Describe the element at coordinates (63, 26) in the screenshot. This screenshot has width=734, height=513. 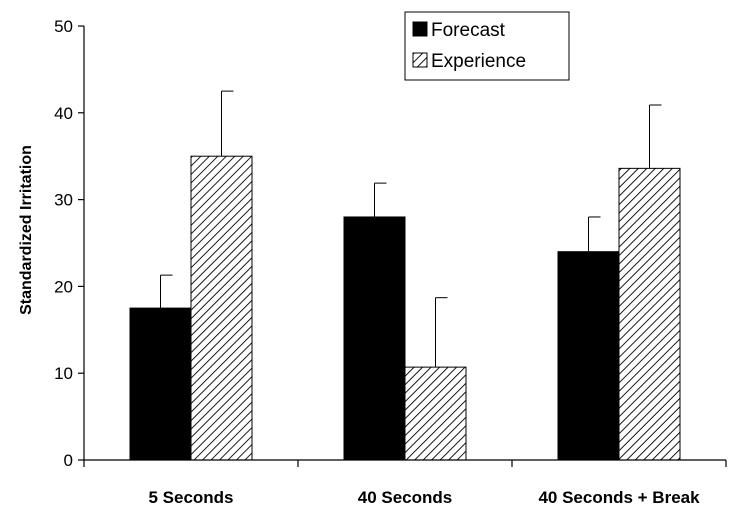
I see `y-tick-label: 50` at that location.